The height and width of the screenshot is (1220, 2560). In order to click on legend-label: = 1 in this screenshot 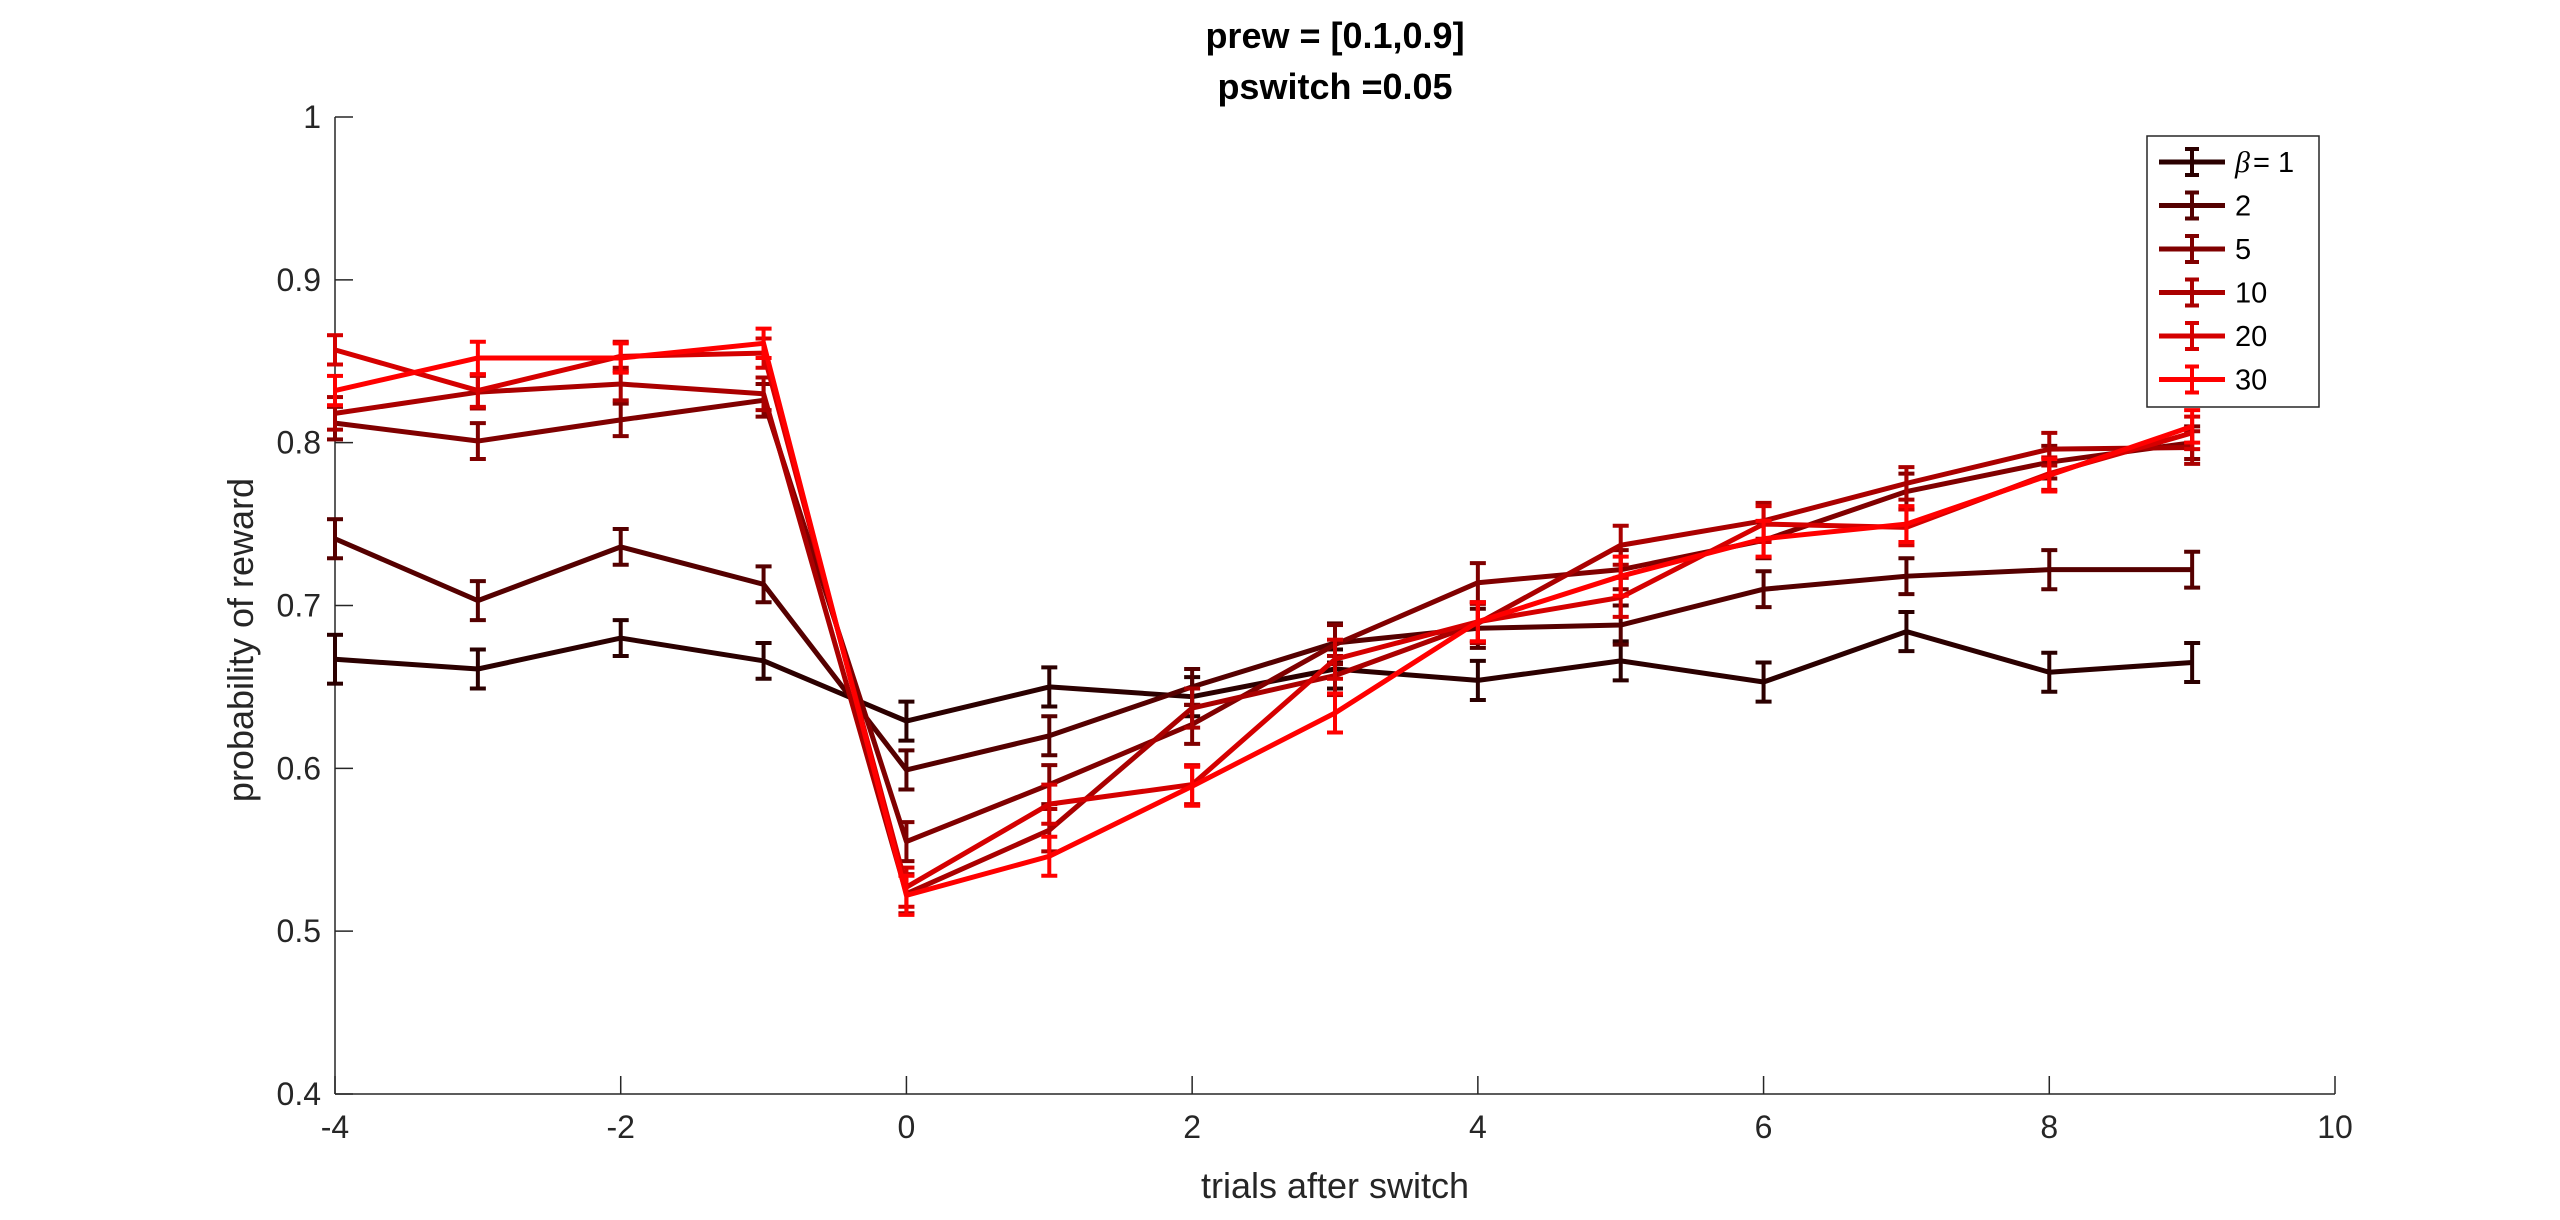, I will do `click(2273, 163)`.